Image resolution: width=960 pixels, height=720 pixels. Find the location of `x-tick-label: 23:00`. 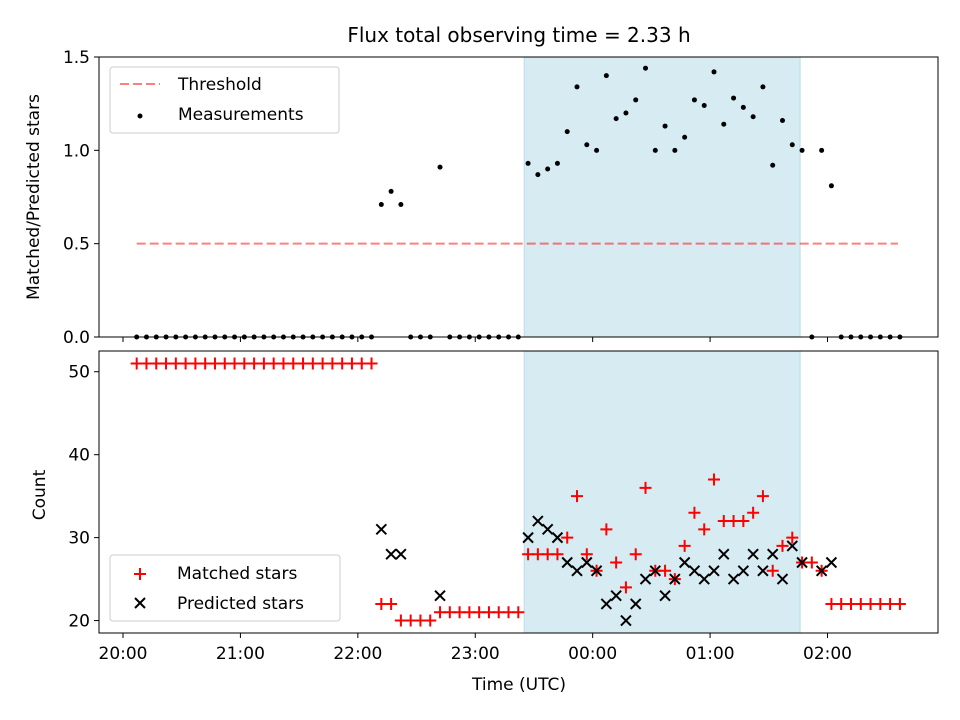

x-tick-label: 23:00 is located at coordinates (475, 654).